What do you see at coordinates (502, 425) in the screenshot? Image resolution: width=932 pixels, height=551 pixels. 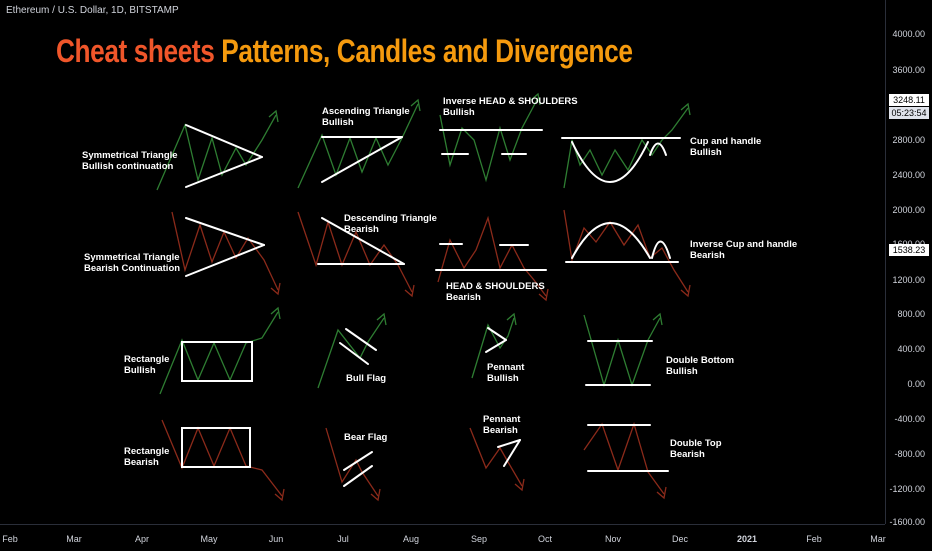 I see `label-pennant-bear: Pennant Bearish` at bounding box center [502, 425].